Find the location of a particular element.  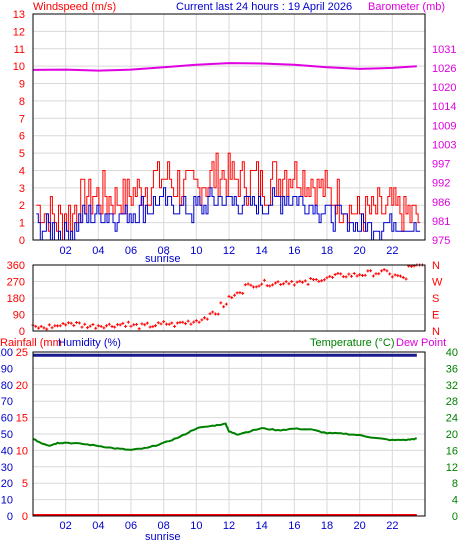

barometer-line is located at coordinates (224, 67).